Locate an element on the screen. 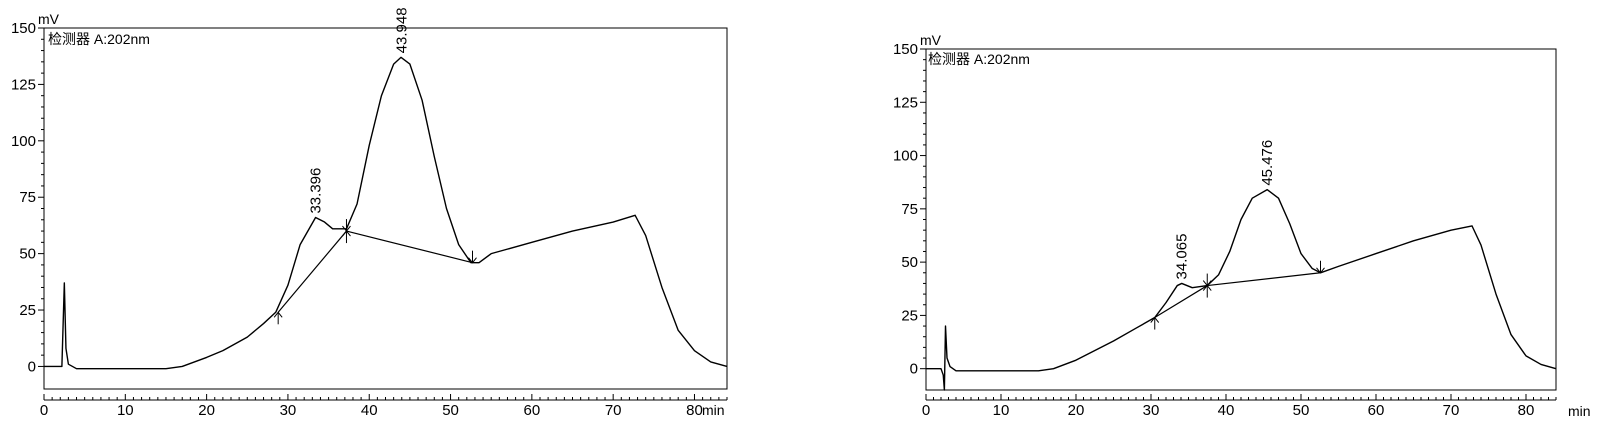  peak-label: 45.476 is located at coordinates (1267, 163).